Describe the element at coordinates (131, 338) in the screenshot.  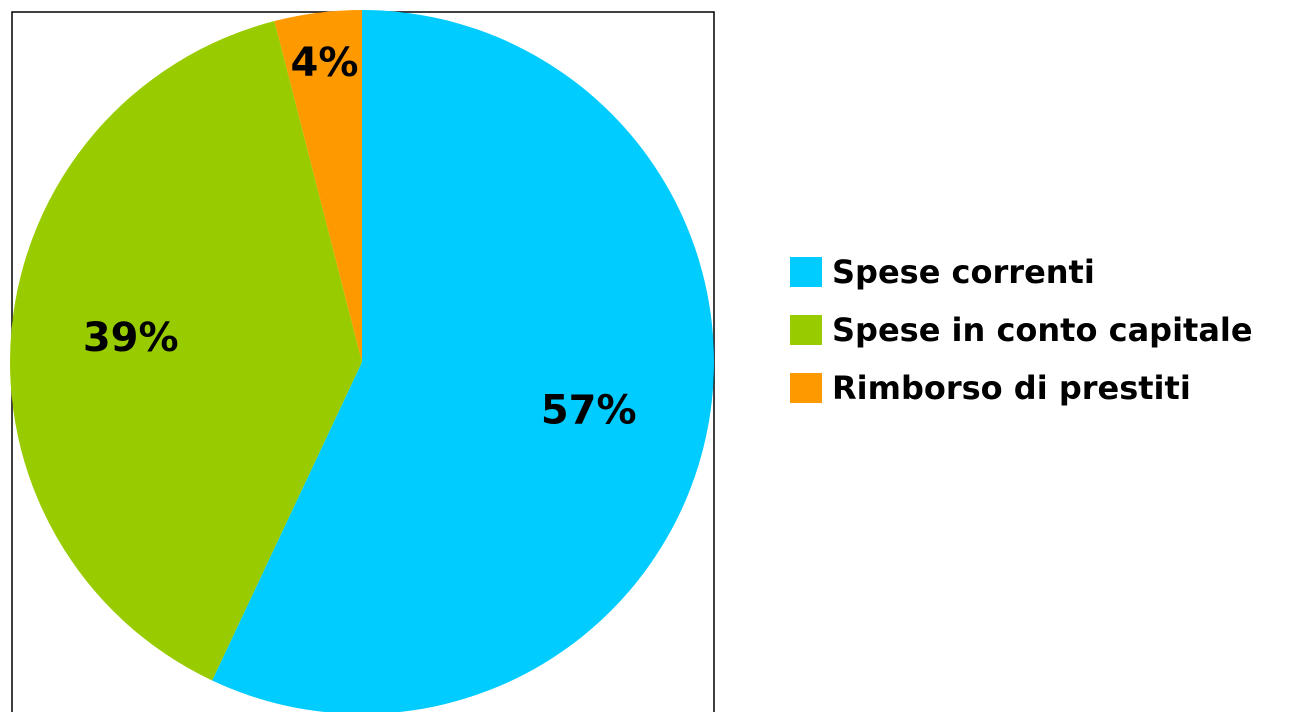
I see `data-label: 39%` at that location.